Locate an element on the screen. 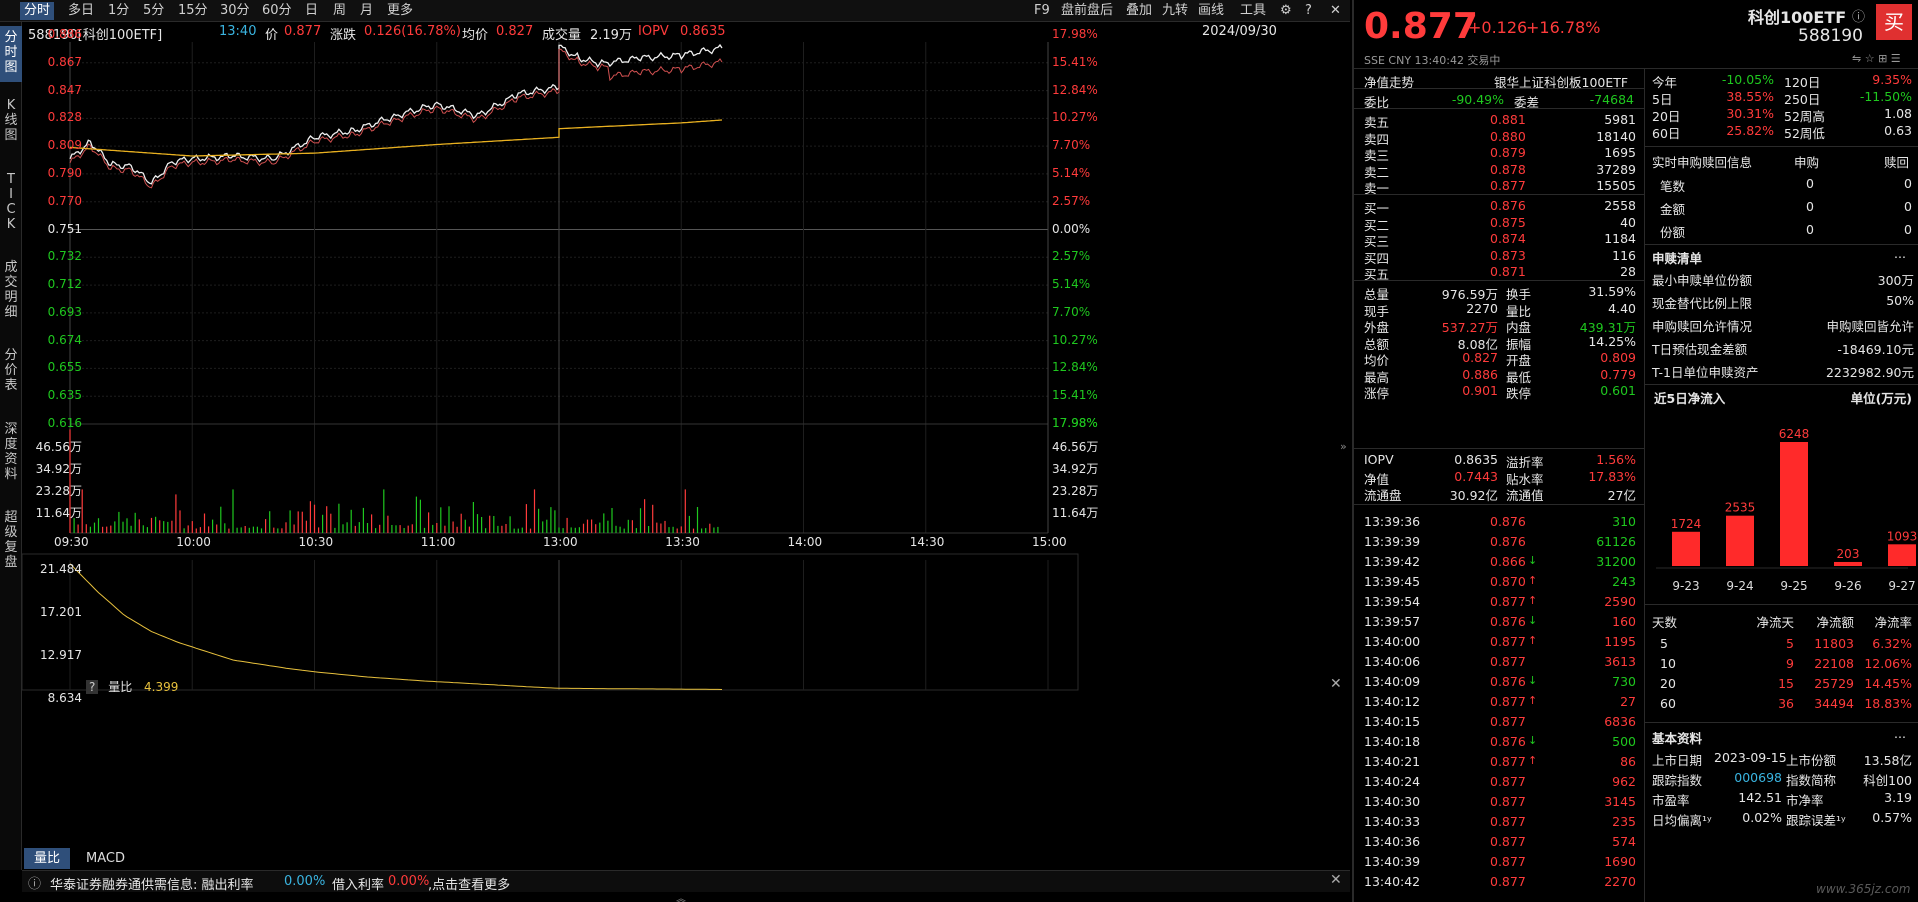 Image resolution: width=1918 pixels, height=902 pixels. perf-value: 0.63 is located at coordinates (1898, 130).